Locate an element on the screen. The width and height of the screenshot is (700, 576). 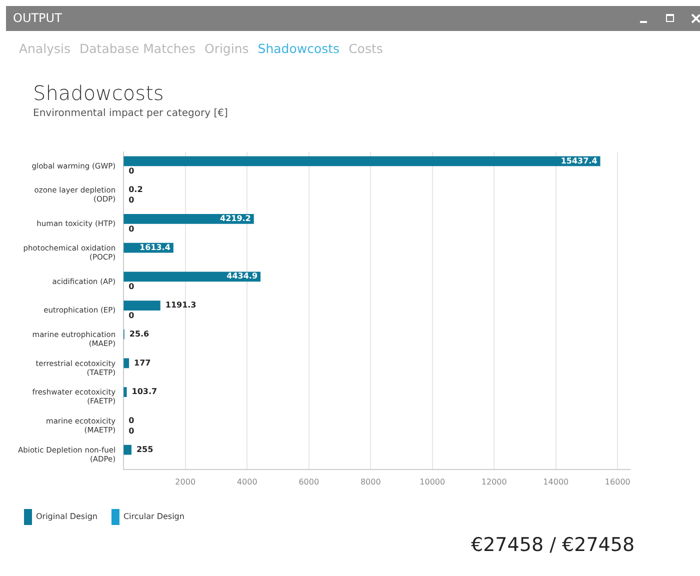
x-tick-label: 4000 is located at coordinates (247, 481).